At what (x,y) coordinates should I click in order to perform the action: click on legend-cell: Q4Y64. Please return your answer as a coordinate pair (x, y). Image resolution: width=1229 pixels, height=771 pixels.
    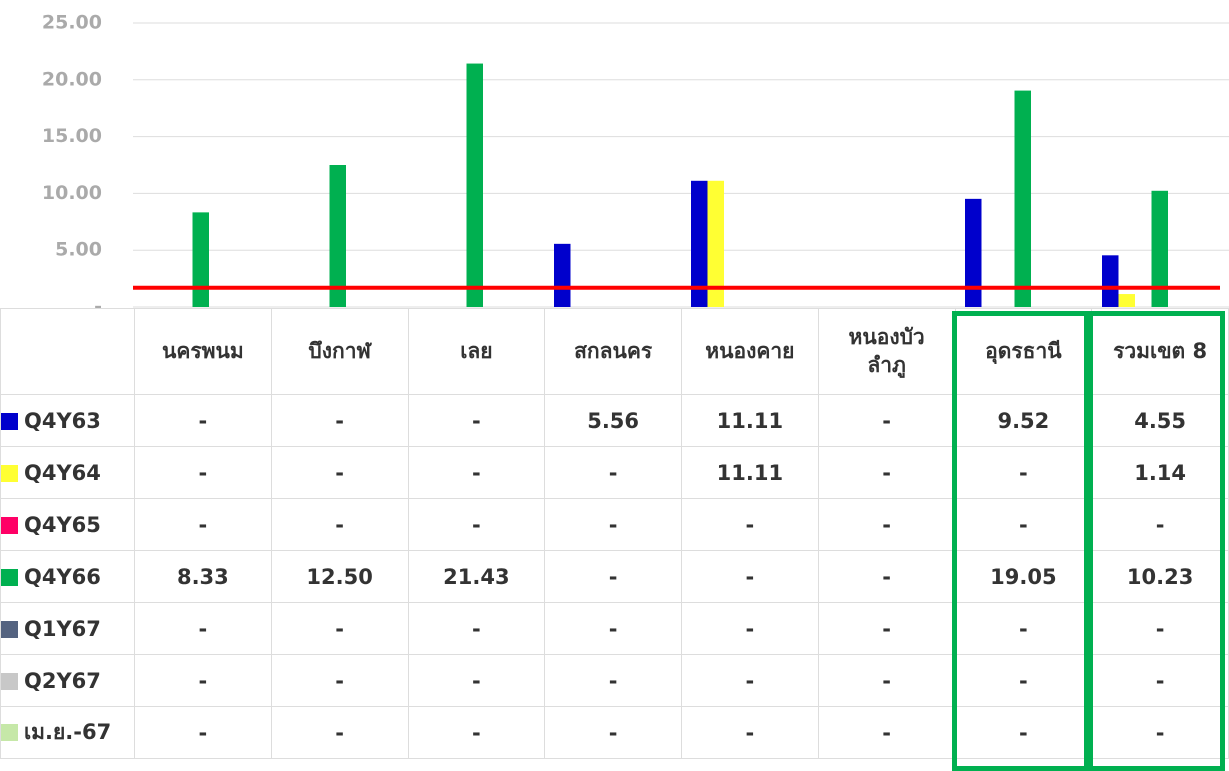
    Looking at the image, I should click on (67, 472).